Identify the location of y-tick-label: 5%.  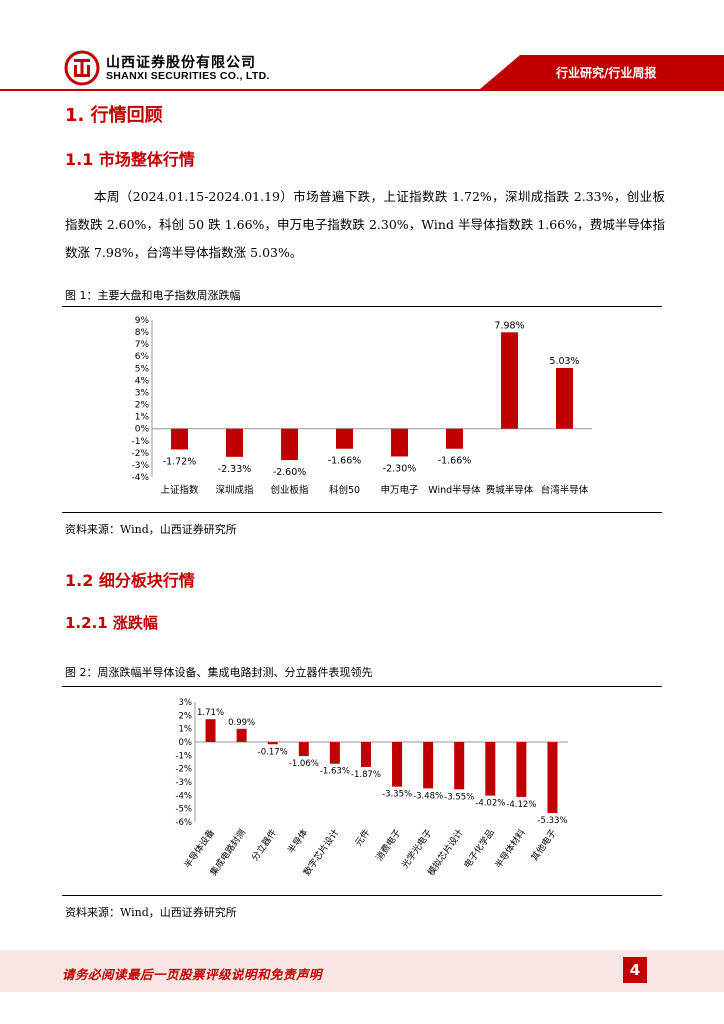
(142, 369).